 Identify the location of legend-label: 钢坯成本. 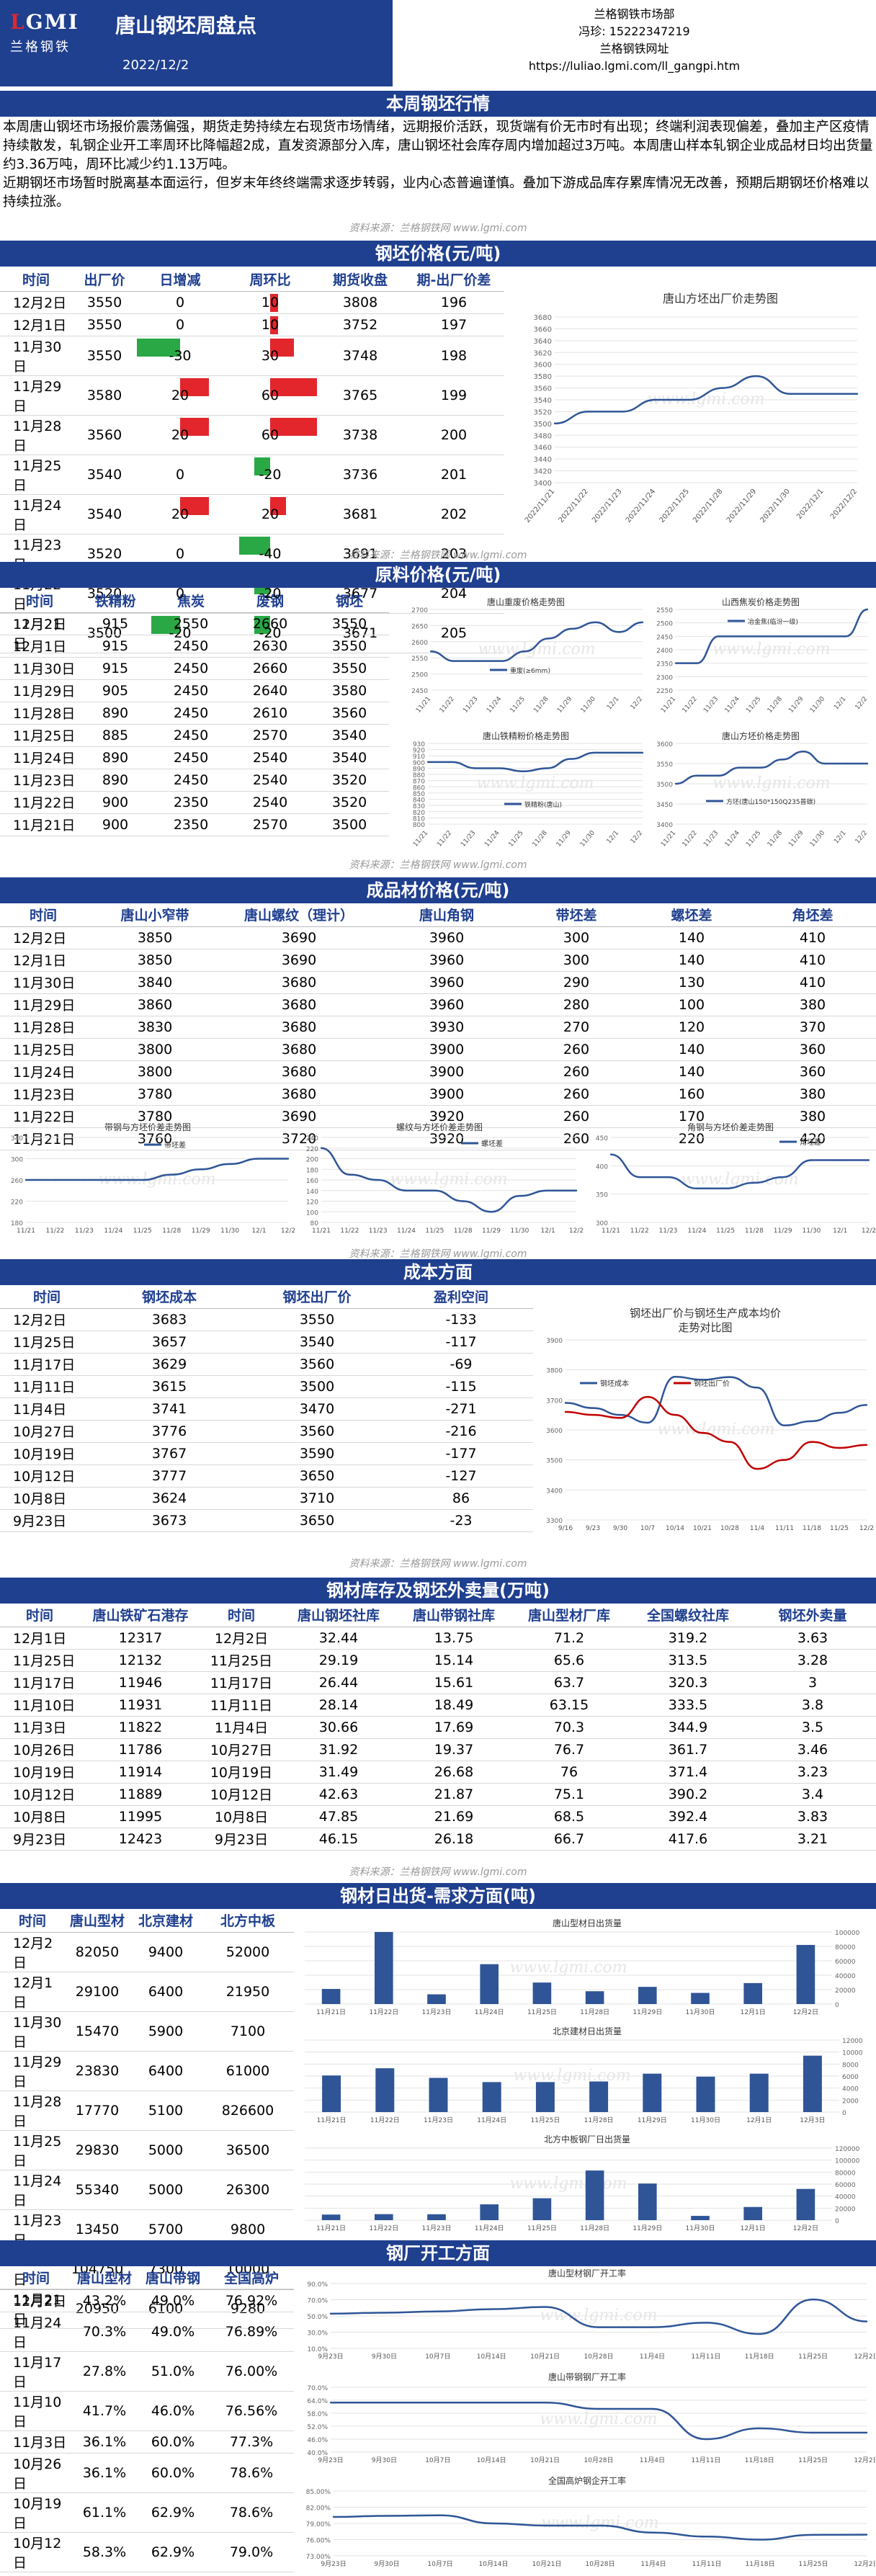
(614, 1383).